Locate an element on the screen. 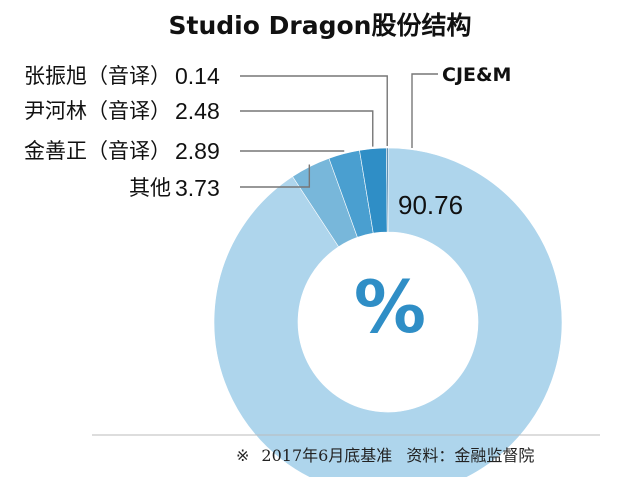 This screenshot has height=477, width=640. slice-value-yin: 2.48 is located at coordinates (197, 111).